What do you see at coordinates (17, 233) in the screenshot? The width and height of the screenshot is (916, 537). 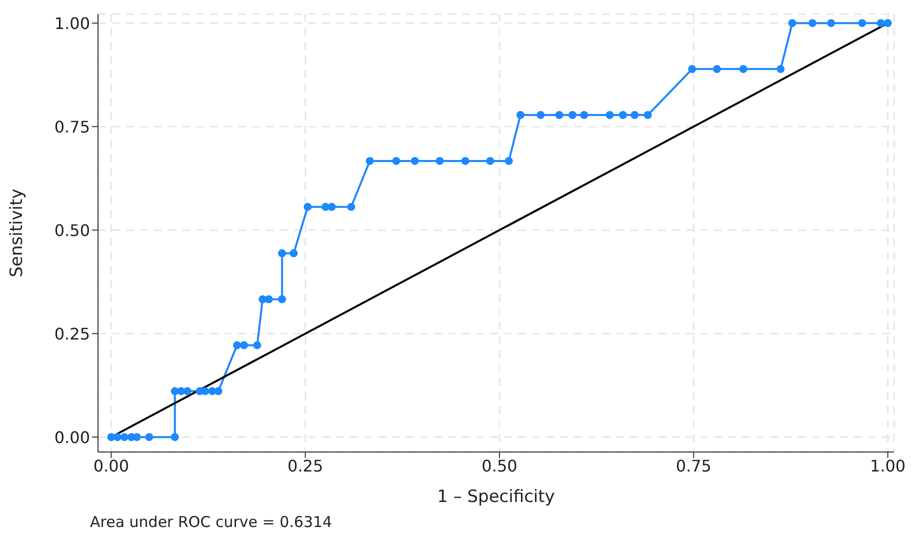 I see `y-axis-title: Sensitivity` at bounding box center [17, 233].